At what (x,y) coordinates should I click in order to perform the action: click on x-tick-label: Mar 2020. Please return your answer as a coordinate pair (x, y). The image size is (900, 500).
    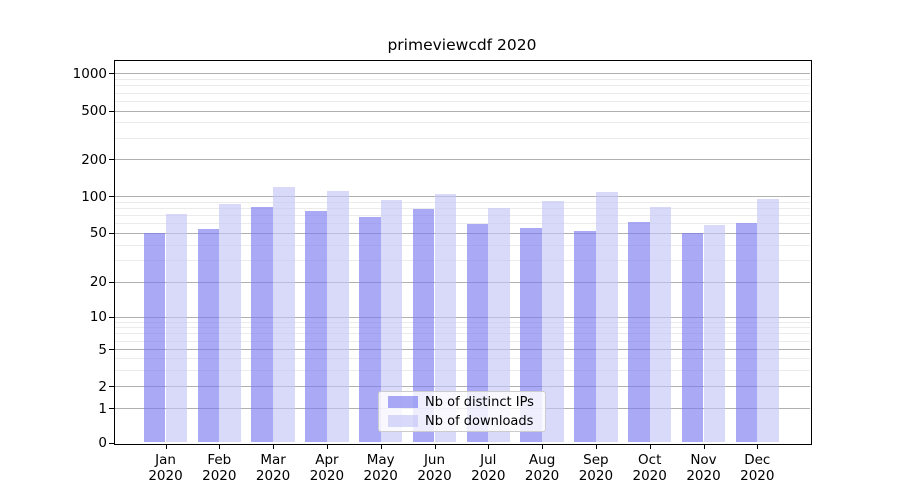
    Looking at the image, I should click on (273, 468).